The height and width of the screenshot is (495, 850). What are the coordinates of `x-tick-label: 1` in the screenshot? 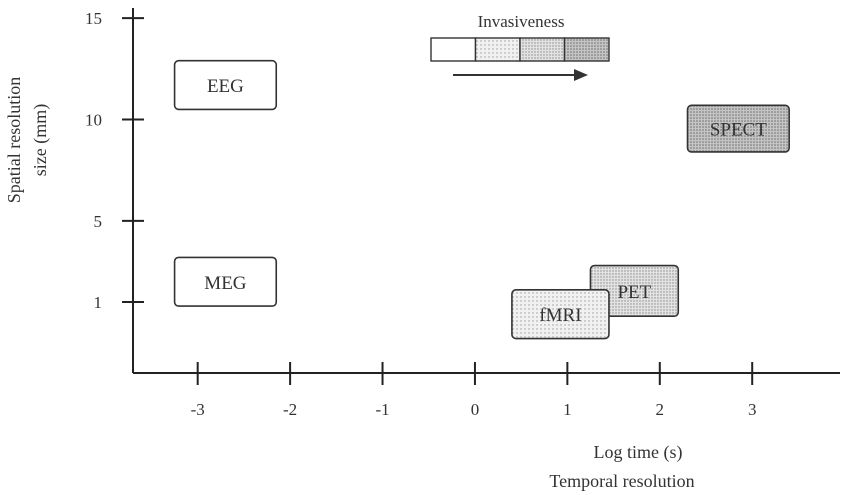 It's located at (567, 409).